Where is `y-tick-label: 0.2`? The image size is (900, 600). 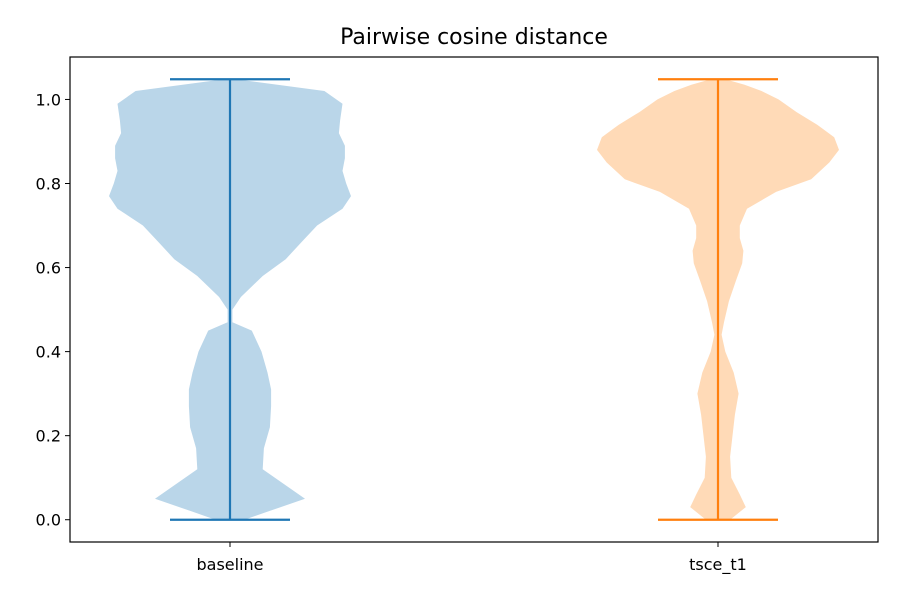
y-tick-label: 0.2 is located at coordinates (48, 436).